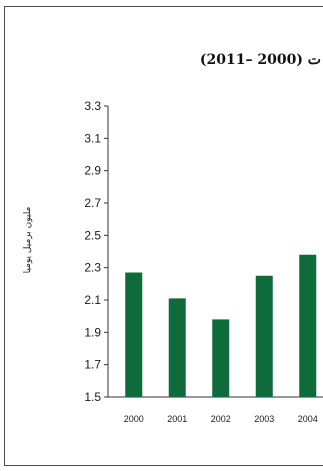  Describe the element at coordinates (264, 419) in the screenshot. I see `x-tick-label: 2003` at that location.